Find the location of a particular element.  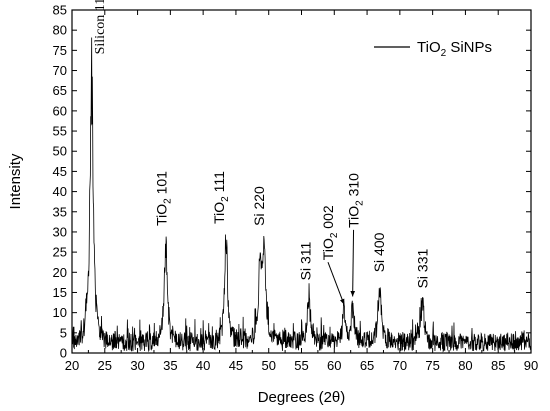

peak-label: TiO2 002 is located at coordinates (330, 232).